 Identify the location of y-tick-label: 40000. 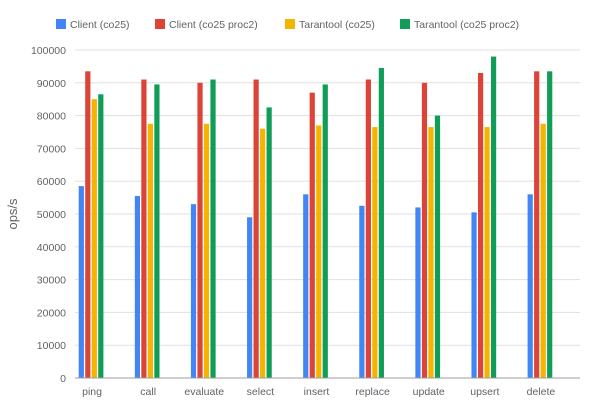
(51, 248).